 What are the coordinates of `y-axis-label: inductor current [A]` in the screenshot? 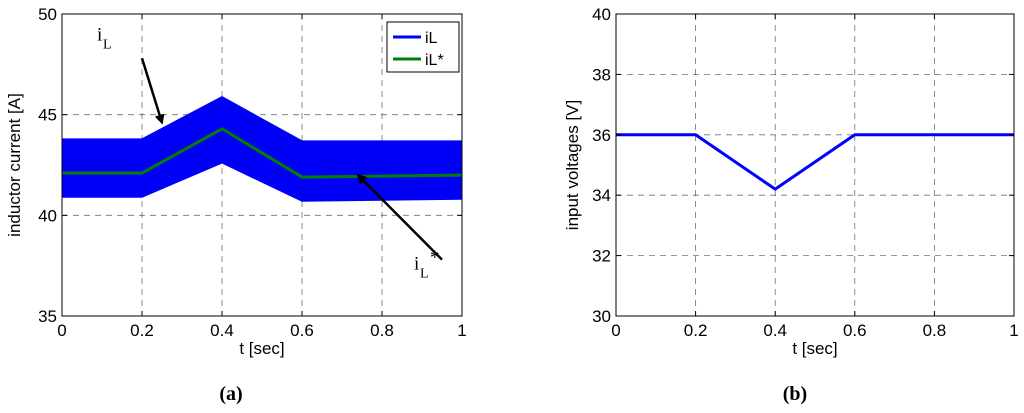 It's located at (14, 165).